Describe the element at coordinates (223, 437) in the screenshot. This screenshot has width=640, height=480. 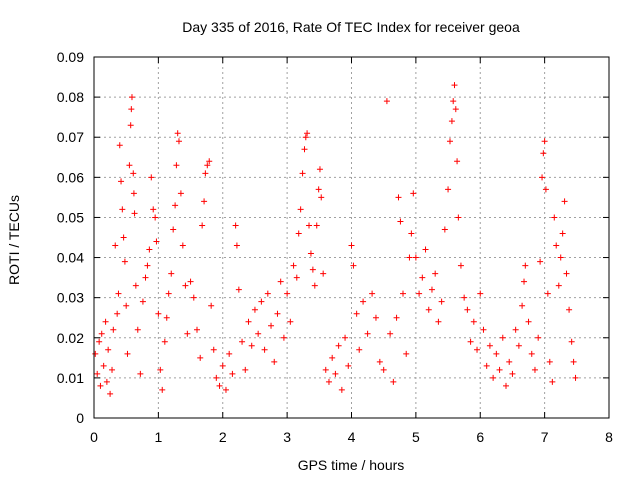
I see `x-tick-label: 2` at that location.